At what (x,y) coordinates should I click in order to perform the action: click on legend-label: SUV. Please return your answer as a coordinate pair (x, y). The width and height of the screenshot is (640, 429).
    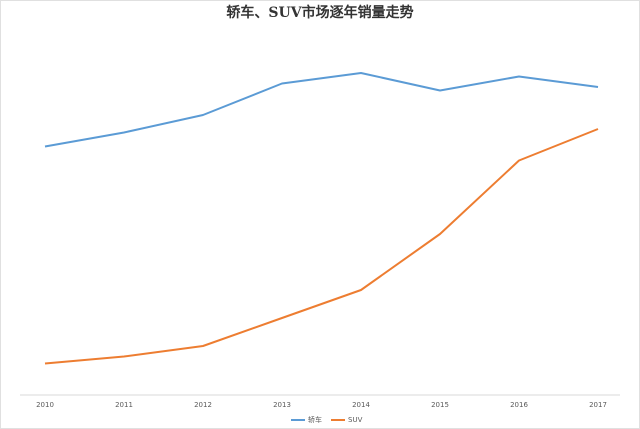
    Looking at the image, I should click on (355, 420).